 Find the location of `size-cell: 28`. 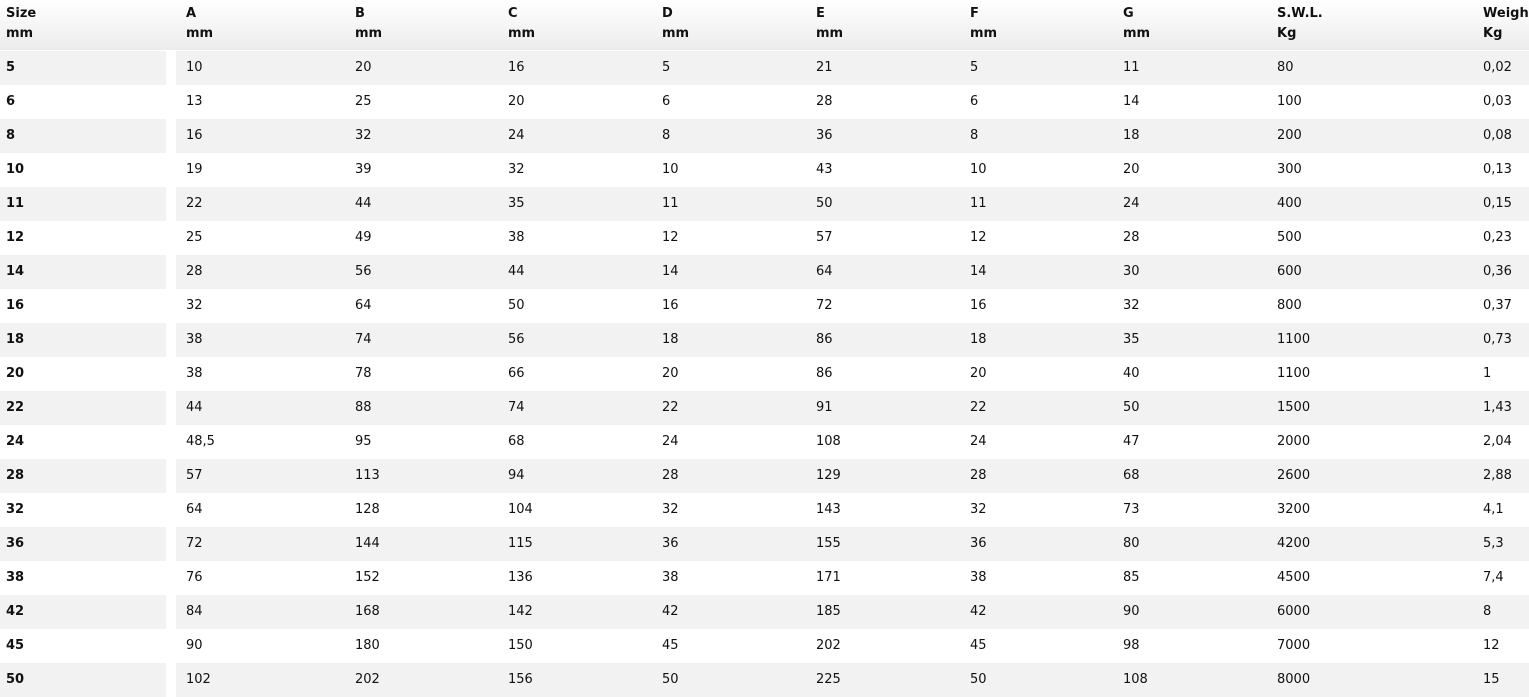

size-cell: 28 is located at coordinates (15, 475).